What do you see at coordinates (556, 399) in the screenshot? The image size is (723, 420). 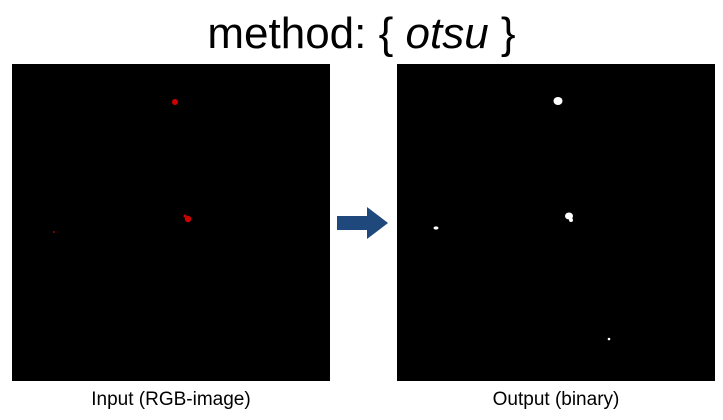 I see `output-caption: Output (binary)` at bounding box center [556, 399].